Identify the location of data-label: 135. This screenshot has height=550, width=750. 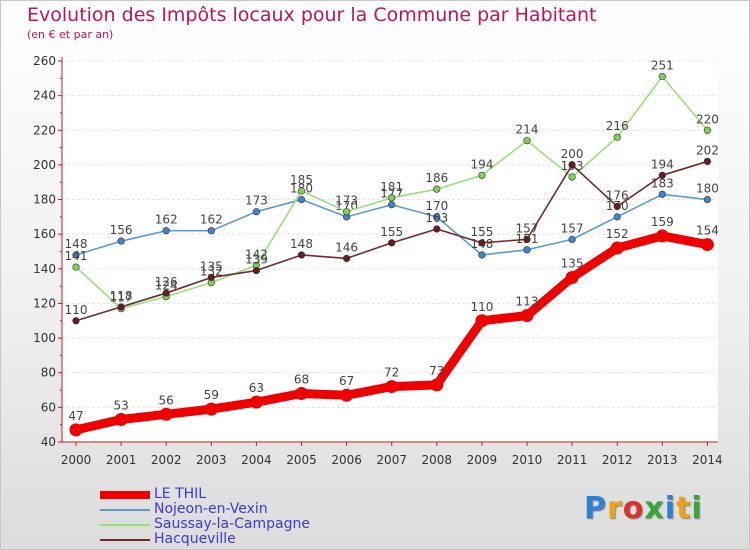
(211, 266).